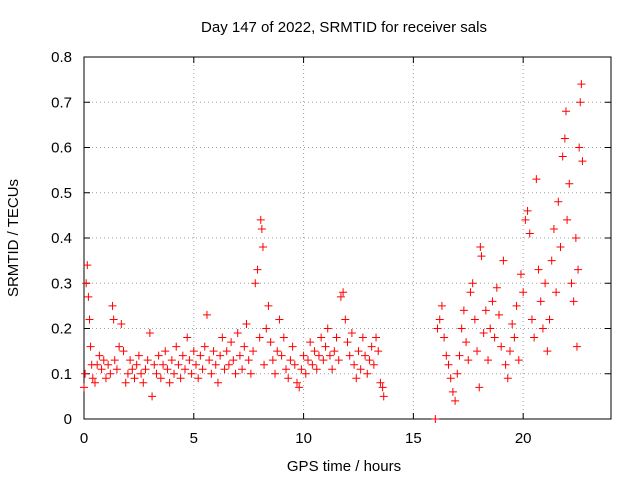  What do you see at coordinates (306, 438) in the screenshot?
I see `x-tick-labels: 0 5 10 15 20` at bounding box center [306, 438].